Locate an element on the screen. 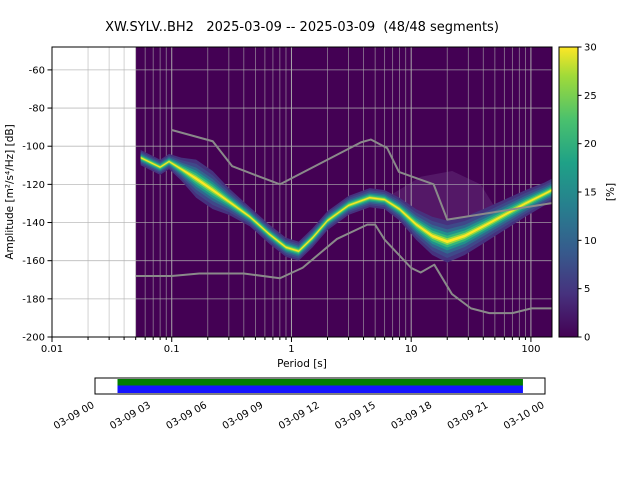  x-axis-label: Period [s] is located at coordinates (302, 364).